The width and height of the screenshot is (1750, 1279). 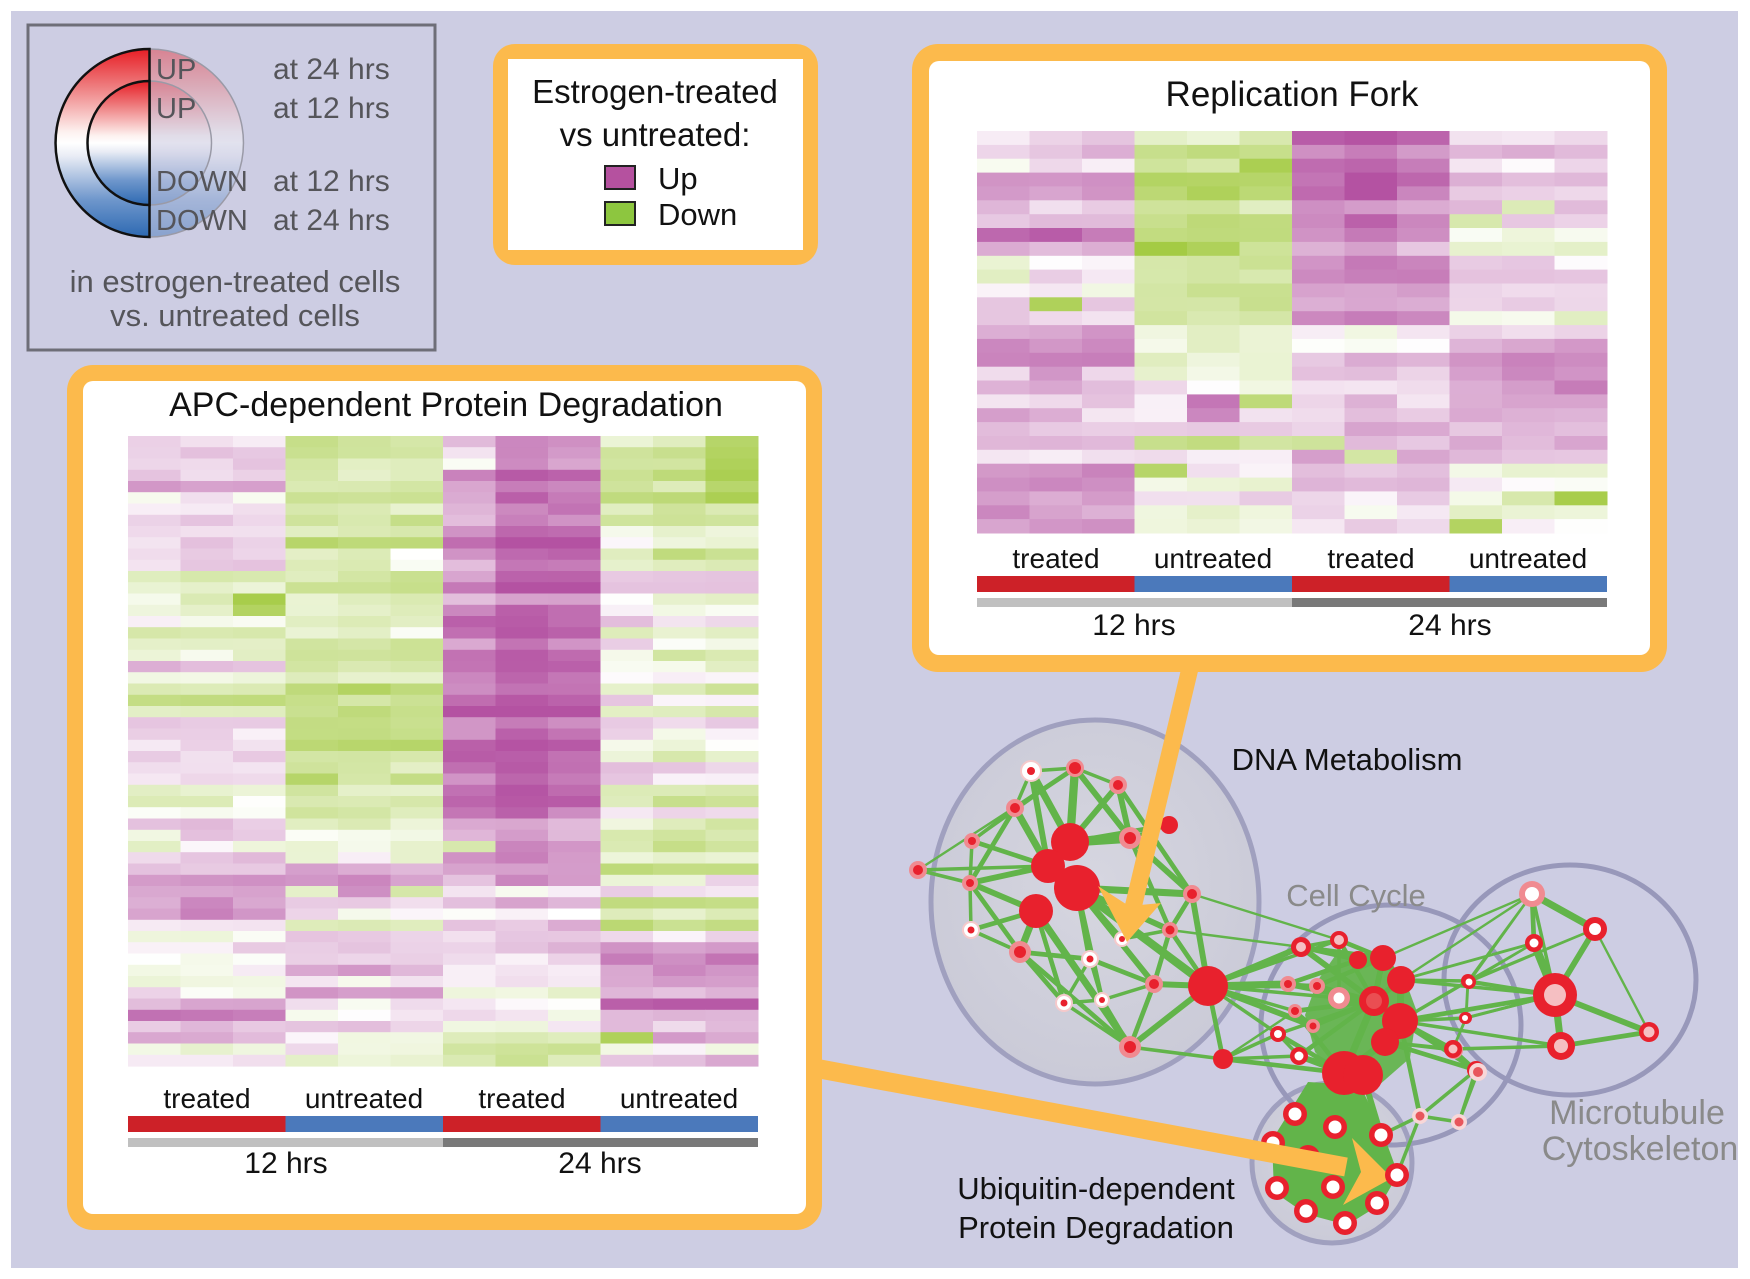 What do you see at coordinates (1637, 1113) in the screenshot?
I see `svg-text: Microtubule` at bounding box center [1637, 1113].